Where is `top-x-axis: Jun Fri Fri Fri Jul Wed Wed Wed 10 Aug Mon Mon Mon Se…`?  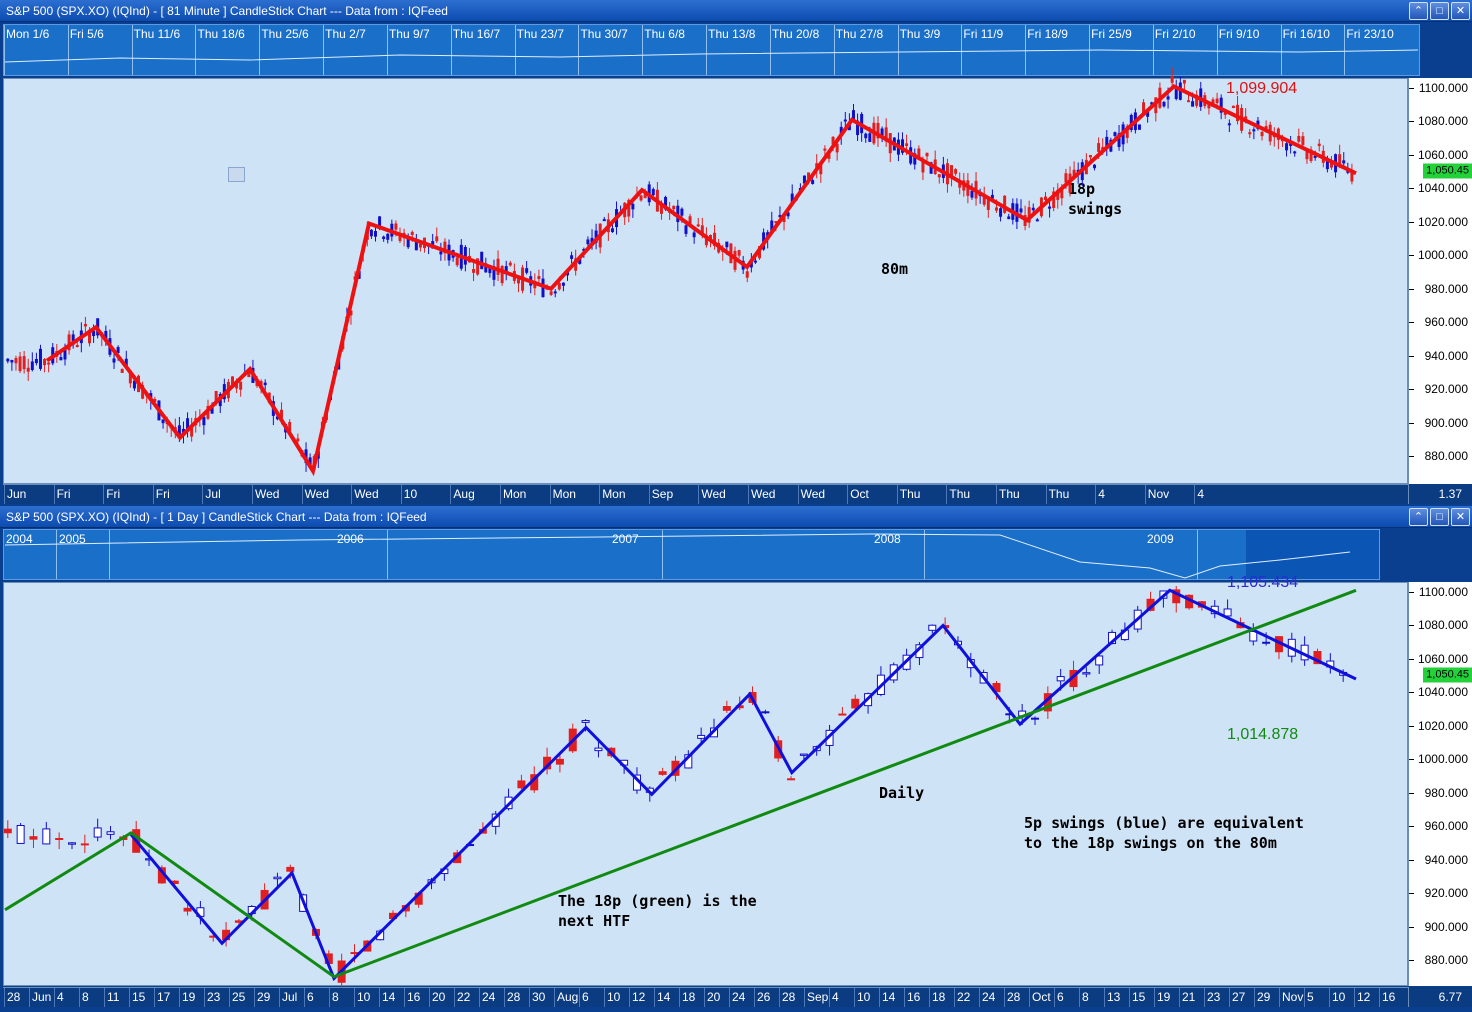
top-x-axis: Jun Fri Fri Fri Jul Wed Wed Wed 10 Aug Mon Mon Mon Se… is located at coordinates (705, 494).